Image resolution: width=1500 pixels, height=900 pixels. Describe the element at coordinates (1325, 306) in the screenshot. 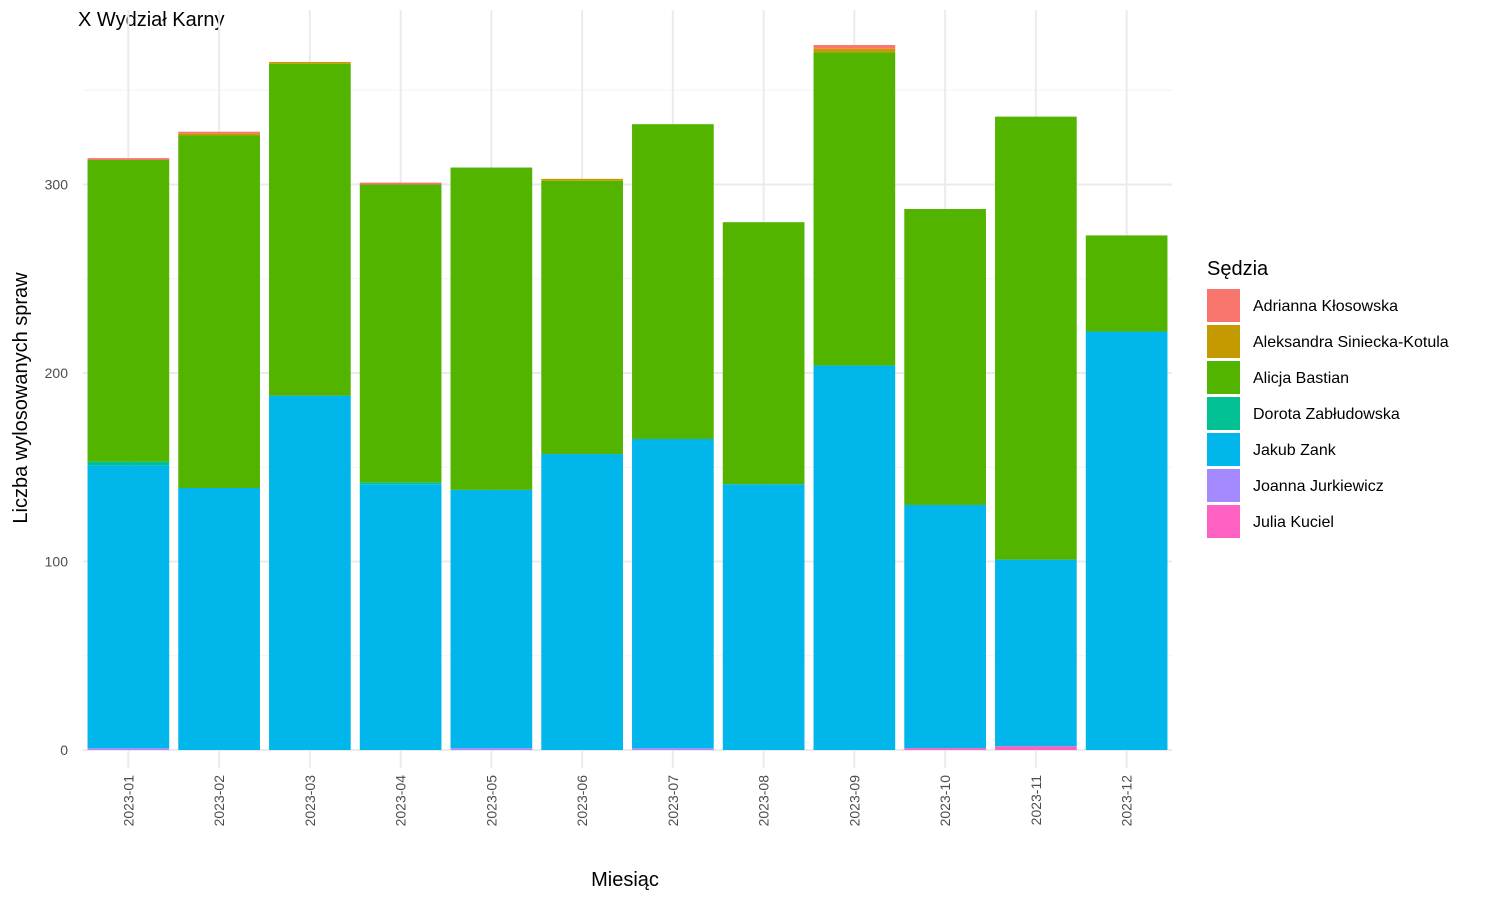

I see `legend-label: Adrianna Kłosowska` at that location.